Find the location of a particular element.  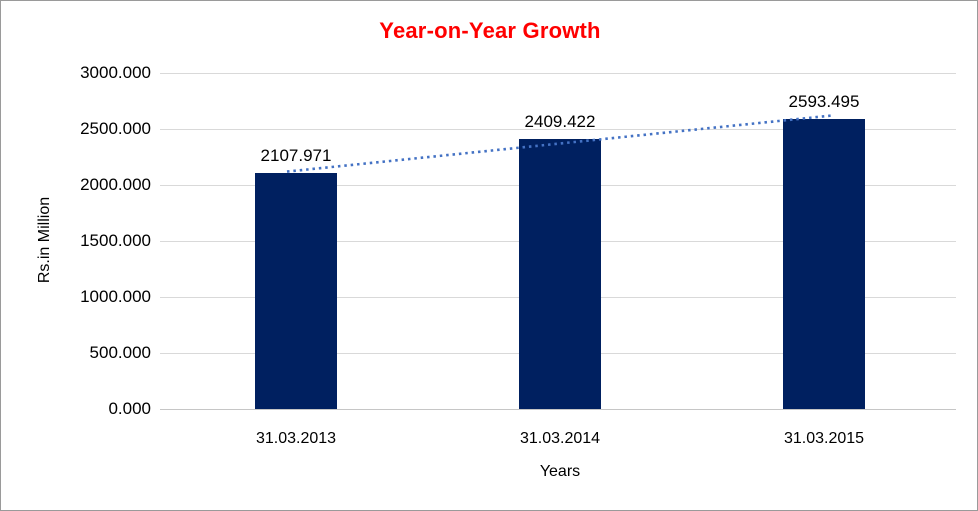

data-label: 2107.971 is located at coordinates (296, 155).